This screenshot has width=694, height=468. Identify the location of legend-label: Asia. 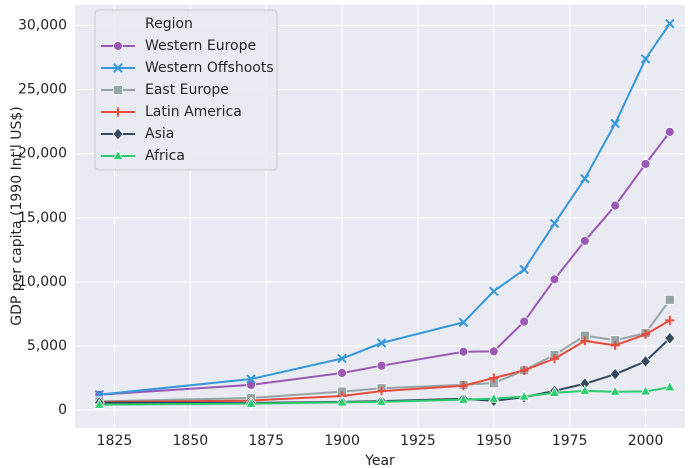
(159, 134).